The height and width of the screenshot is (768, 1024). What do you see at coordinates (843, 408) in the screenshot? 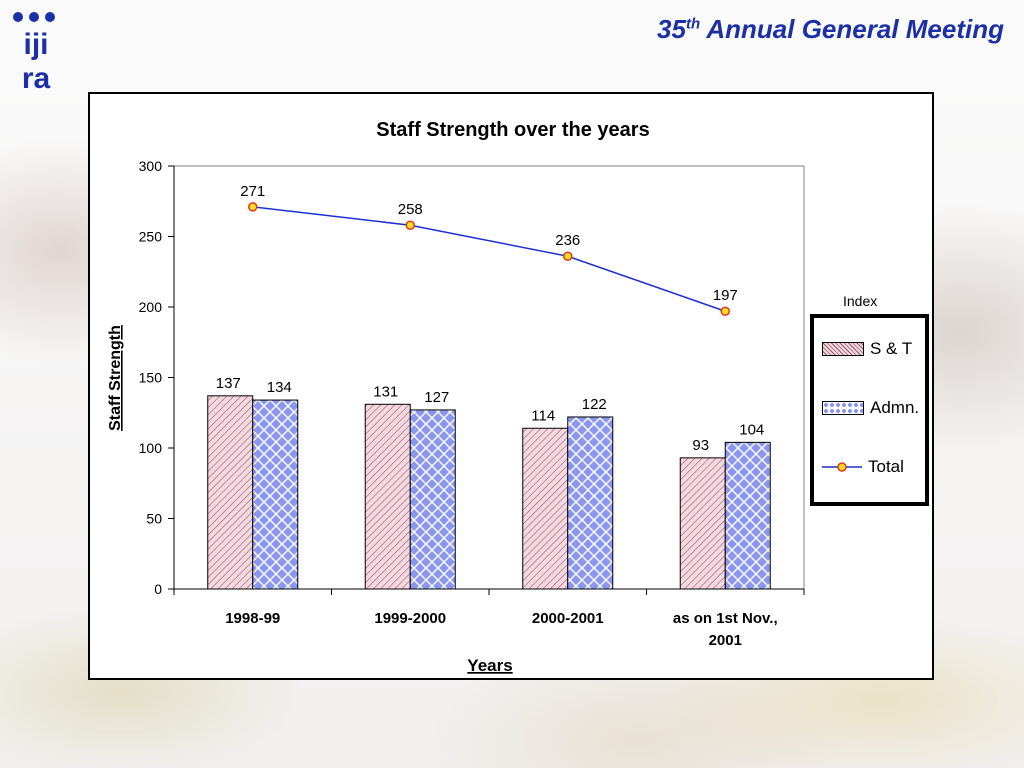
I see `legend-swatch-admn` at bounding box center [843, 408].